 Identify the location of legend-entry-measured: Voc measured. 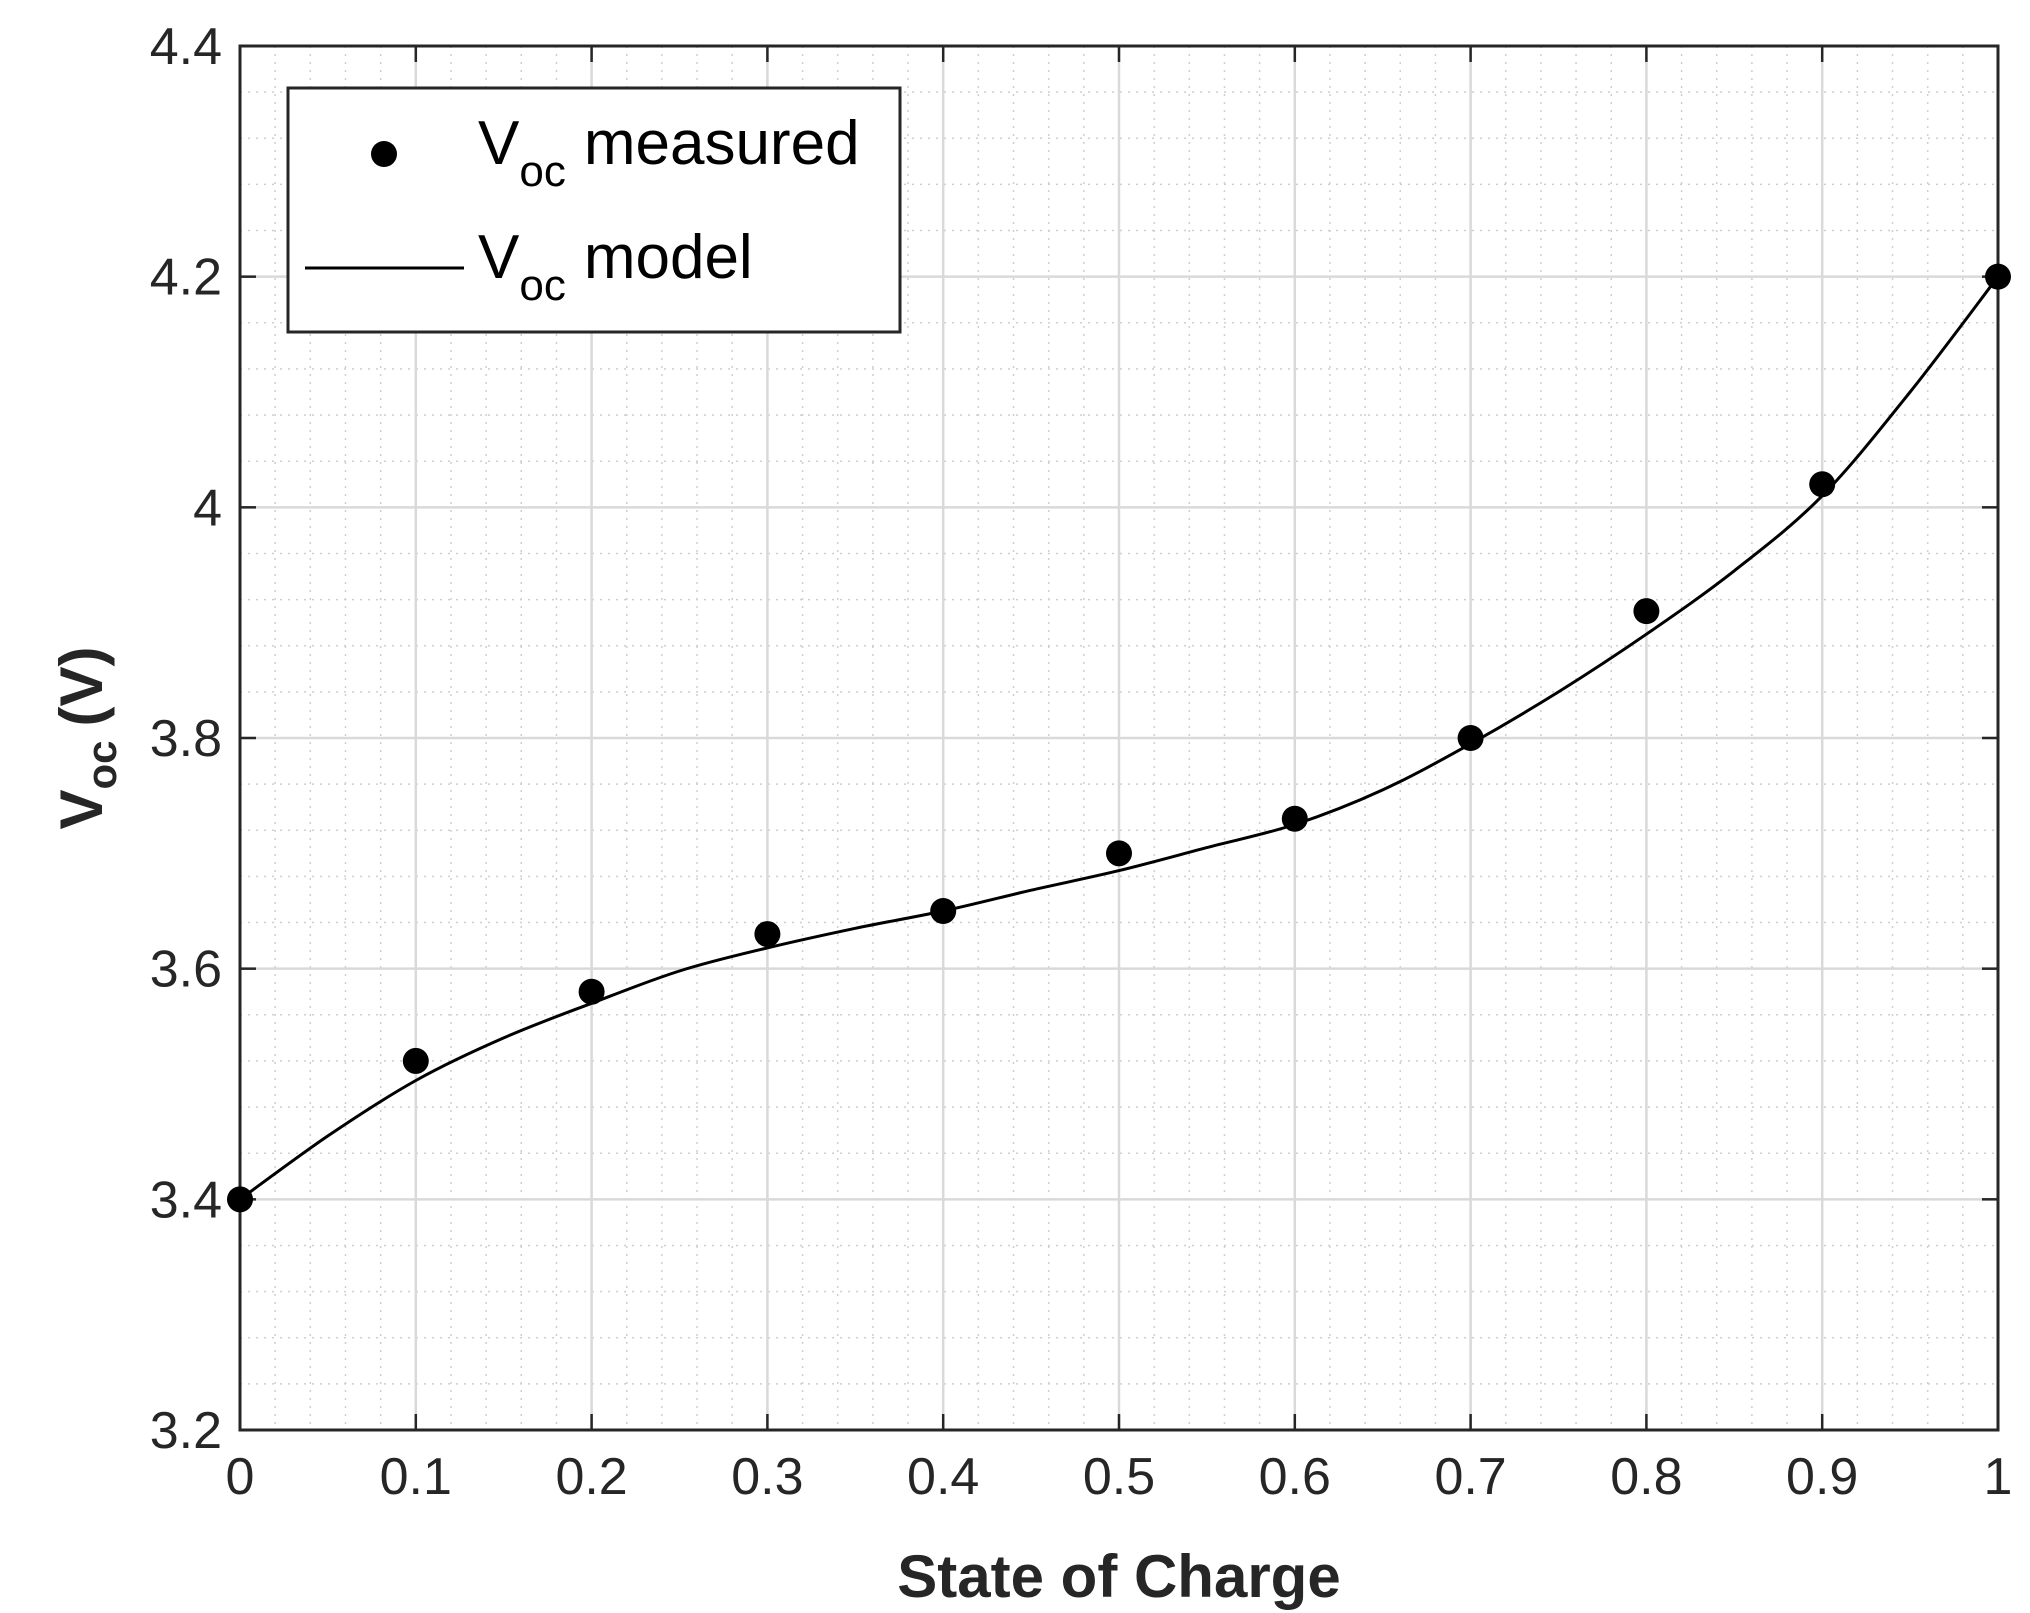
(669, 152).